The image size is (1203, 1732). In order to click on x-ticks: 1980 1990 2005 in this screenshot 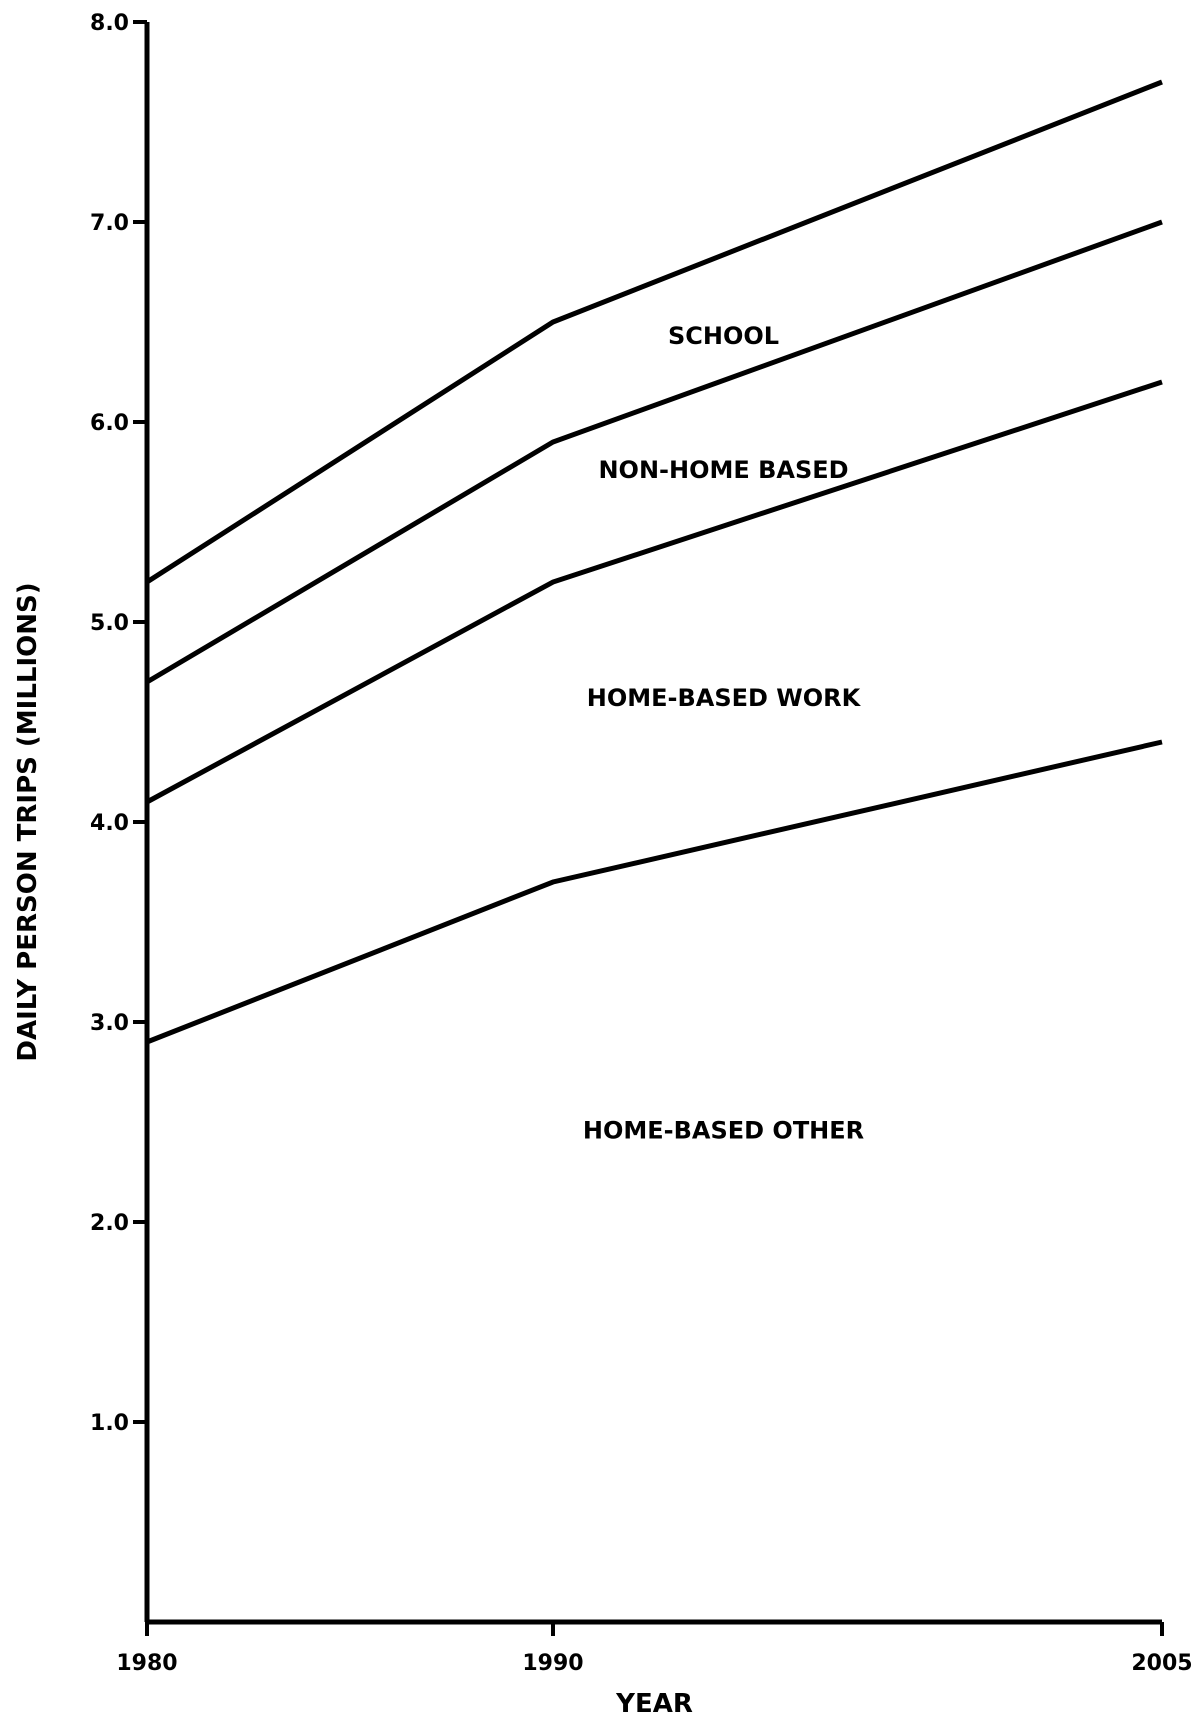, I will do `click(654, 1649)`.